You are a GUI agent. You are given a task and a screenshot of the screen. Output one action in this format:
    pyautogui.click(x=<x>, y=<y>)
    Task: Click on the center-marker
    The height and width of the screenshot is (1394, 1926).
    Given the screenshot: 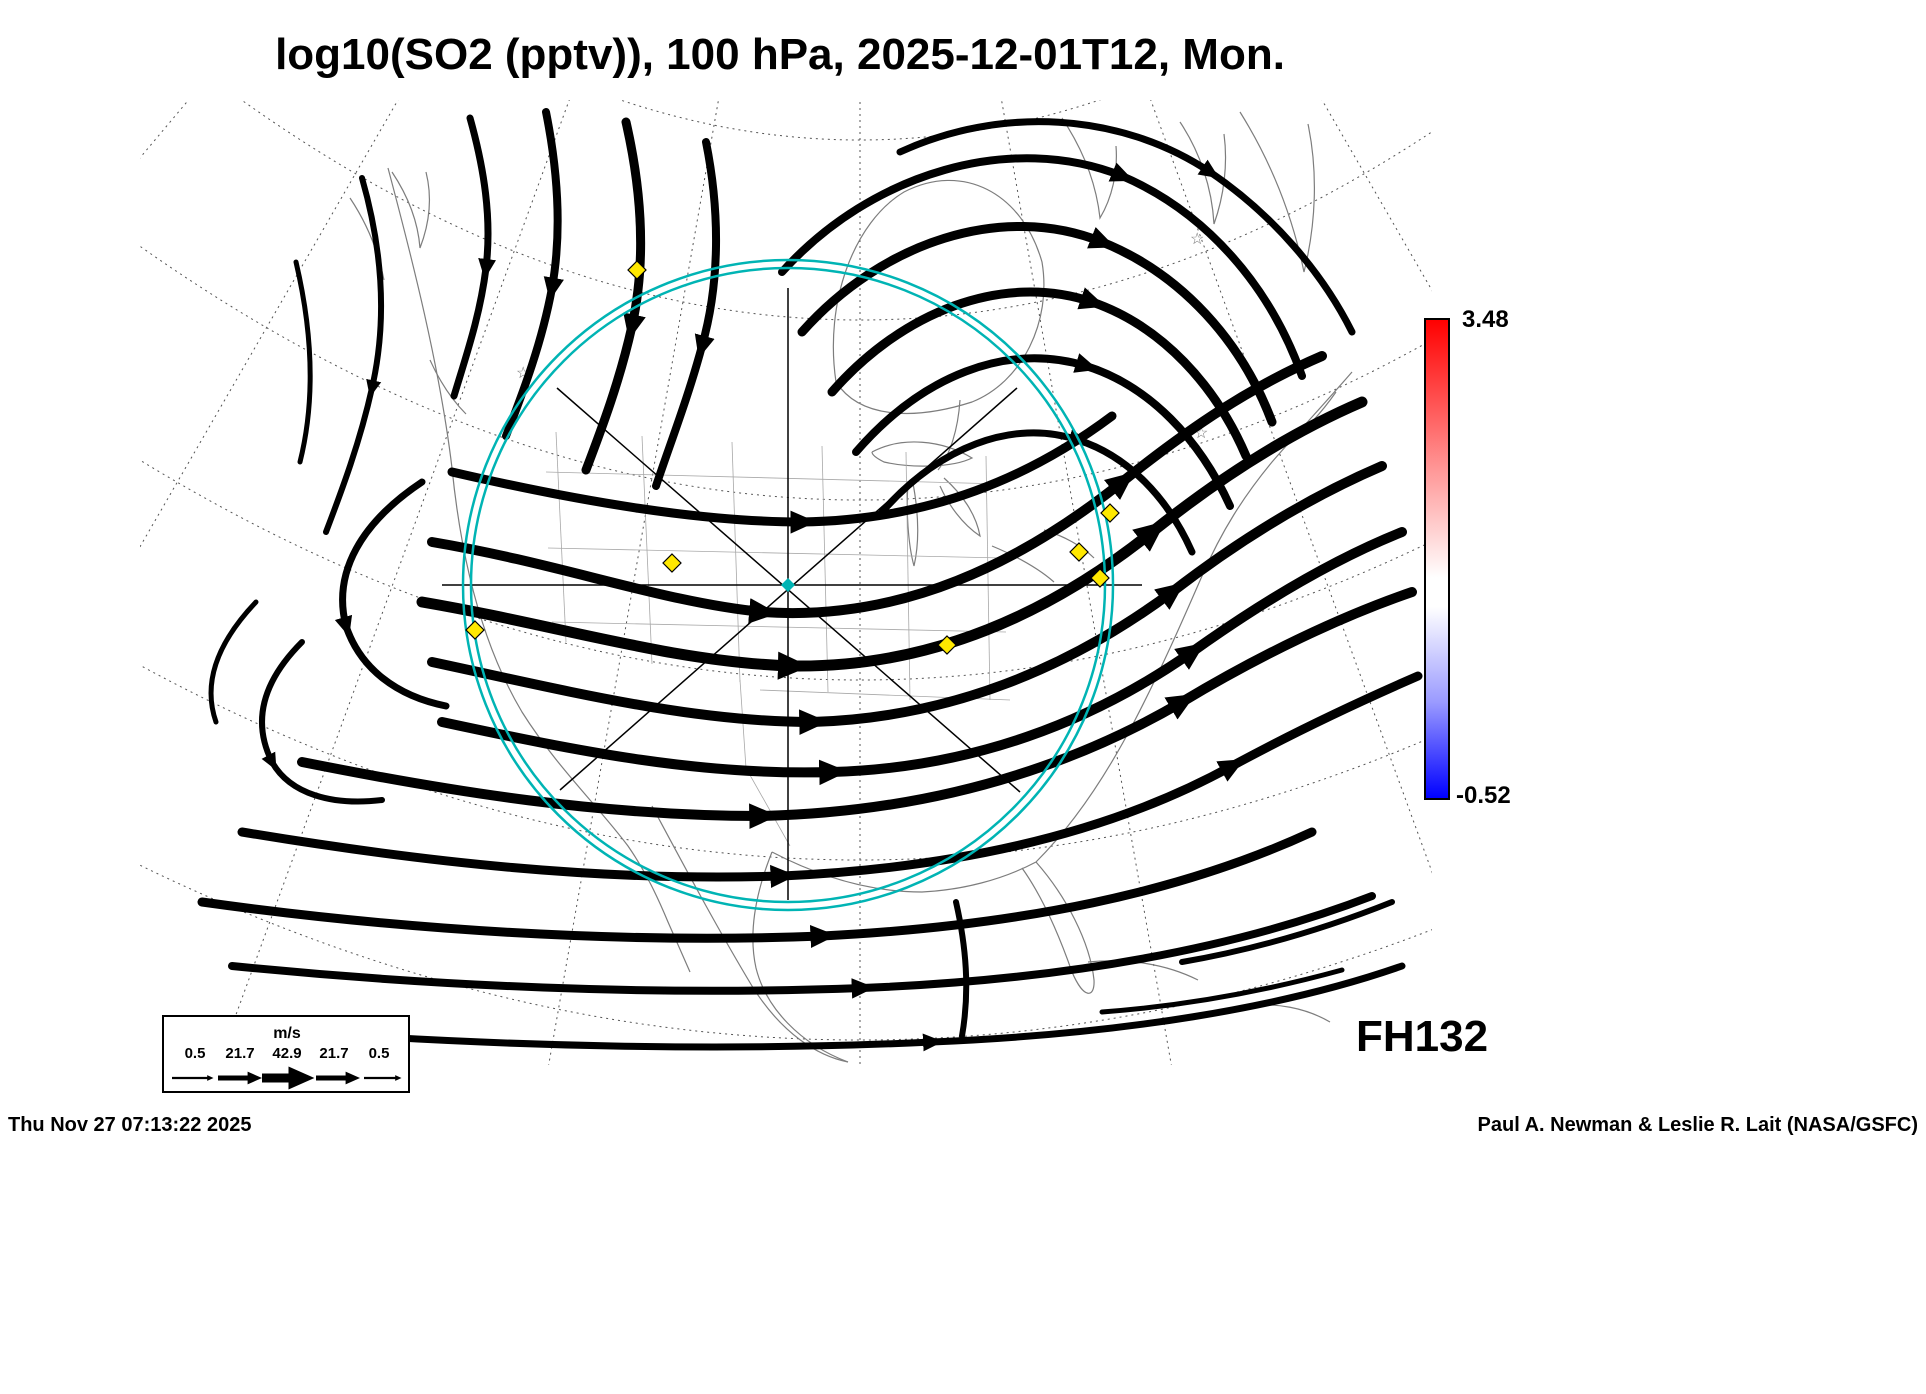 What is the action you would take?
    pyautogui.click(x=788, y=585)
    